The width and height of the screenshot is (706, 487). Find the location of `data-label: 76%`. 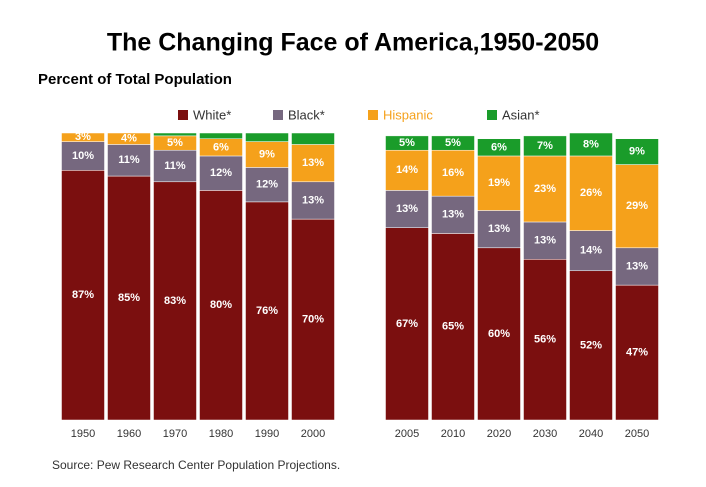

data-label: 76% is located at coordinates (267, 311).